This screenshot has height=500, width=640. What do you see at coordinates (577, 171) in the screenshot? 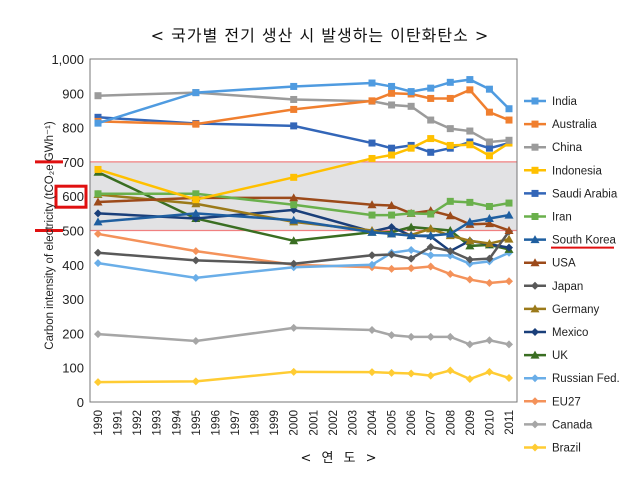
I see `legend-label: Indonesia` at bounding box center [577, 171].